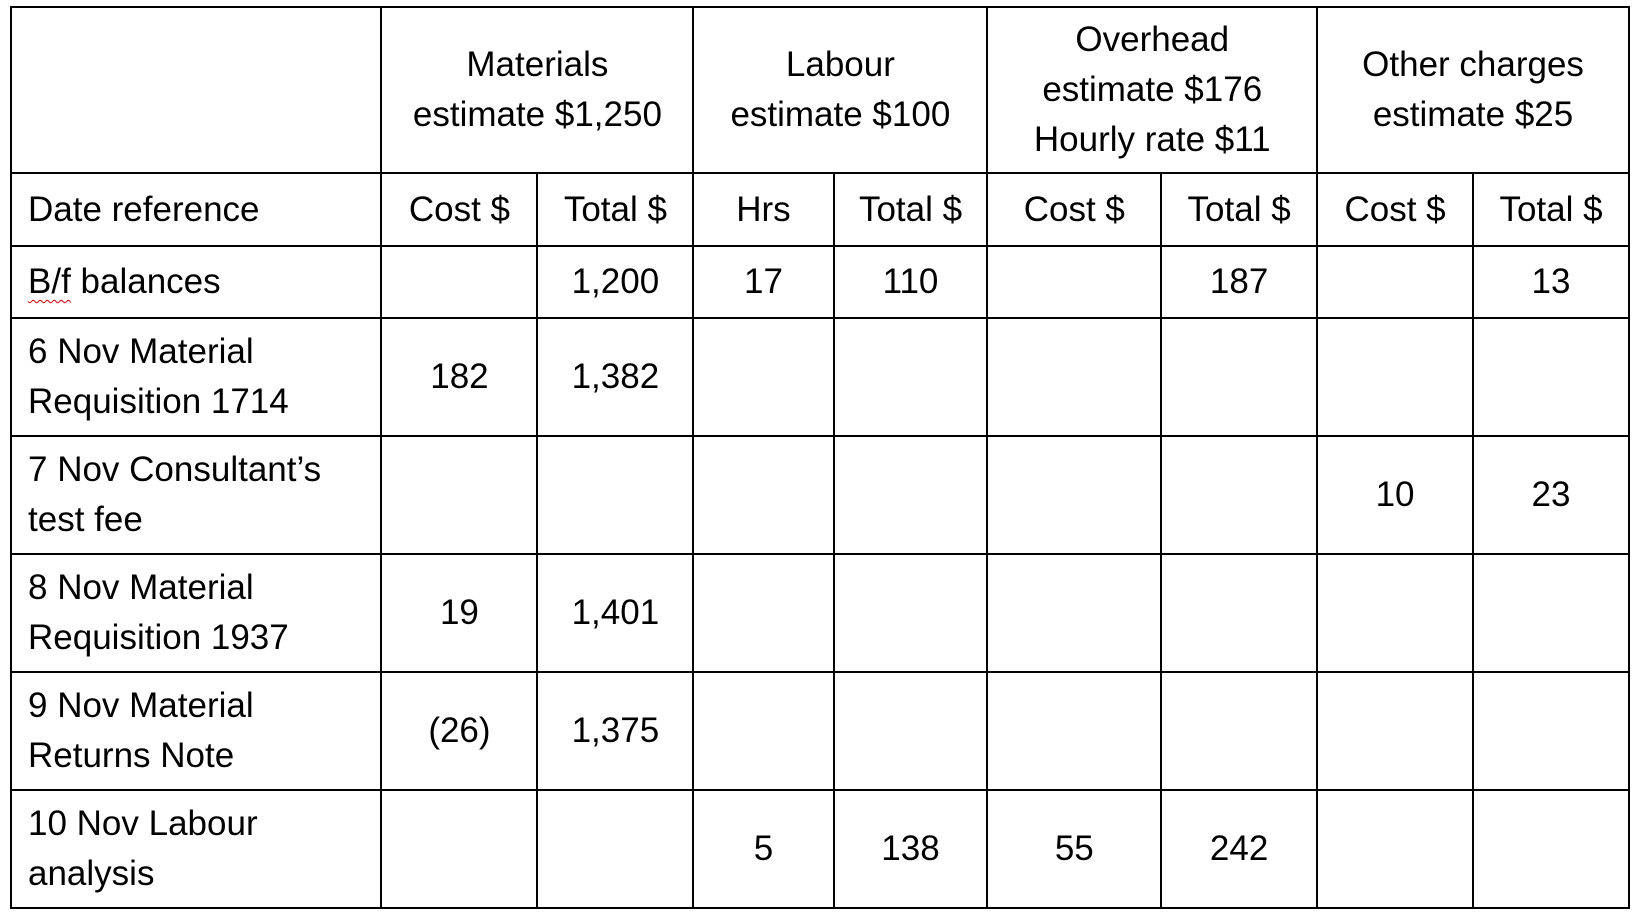  I want to click on column-header-overhead-cost: Cost $, so click(1074, 209).